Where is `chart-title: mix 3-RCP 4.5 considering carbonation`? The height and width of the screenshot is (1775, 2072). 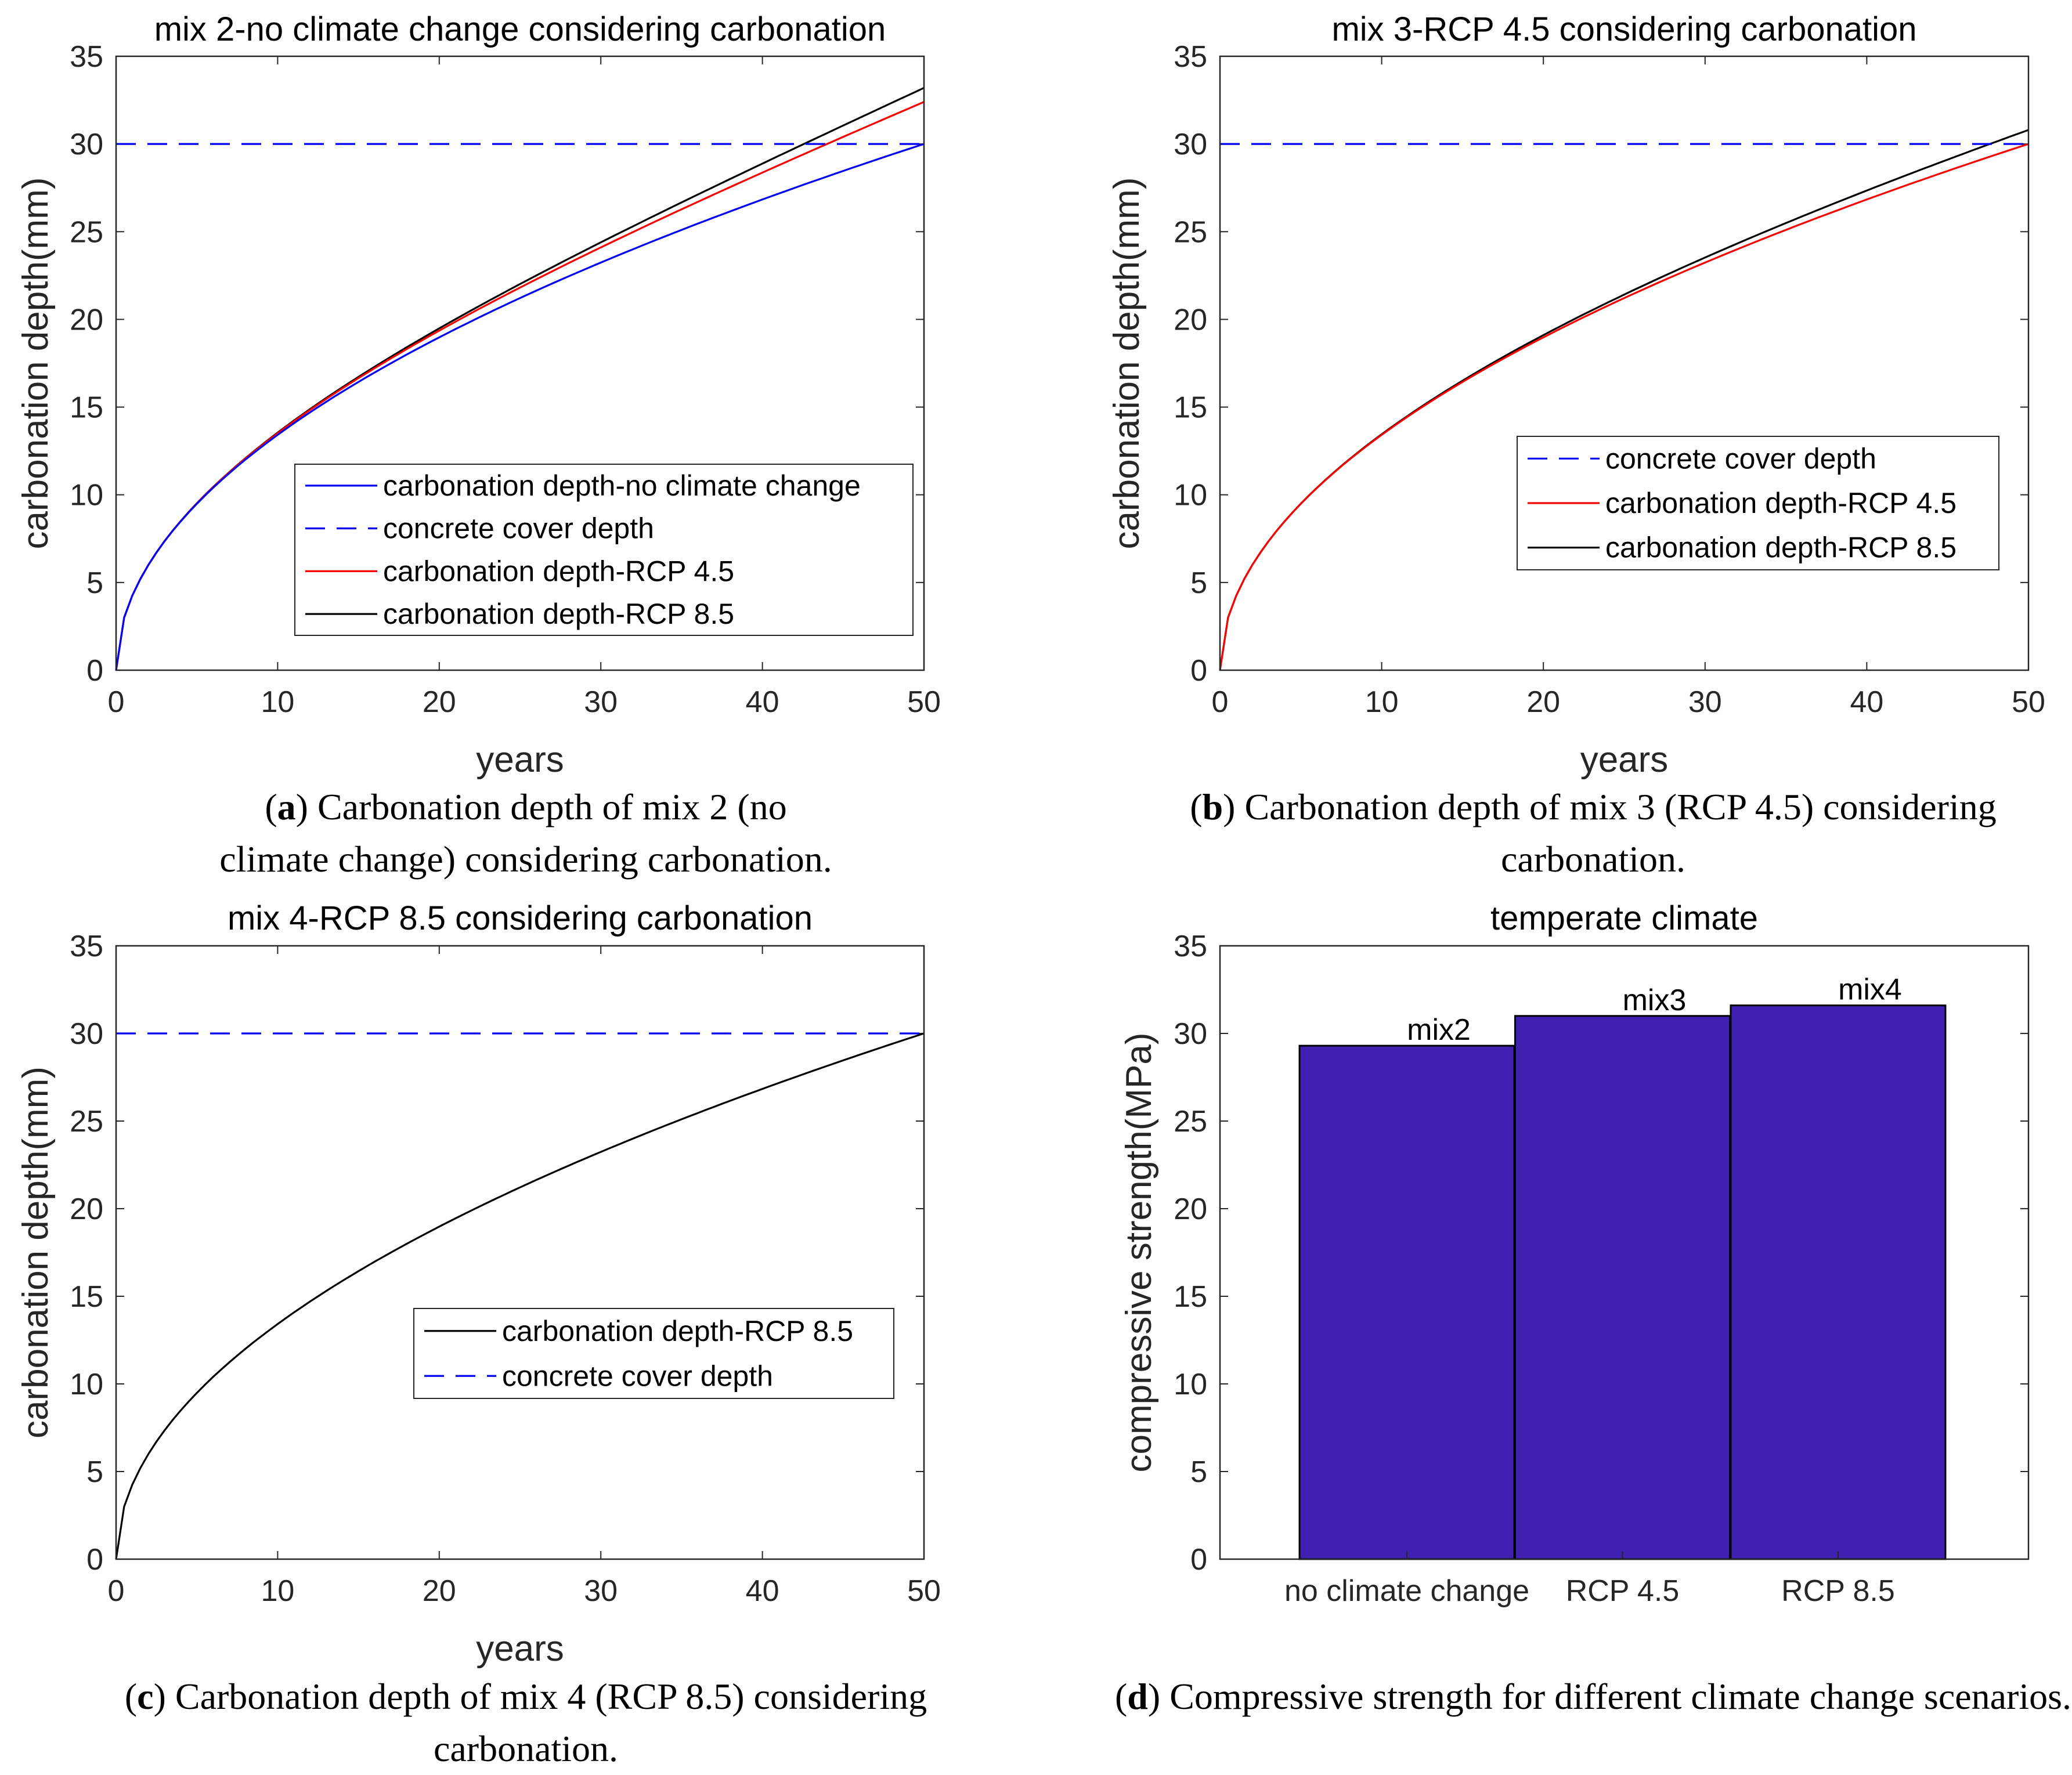 chart-title: mix 3-RCP 4.5 considering carbonation is located at coordinates (1624, 29).